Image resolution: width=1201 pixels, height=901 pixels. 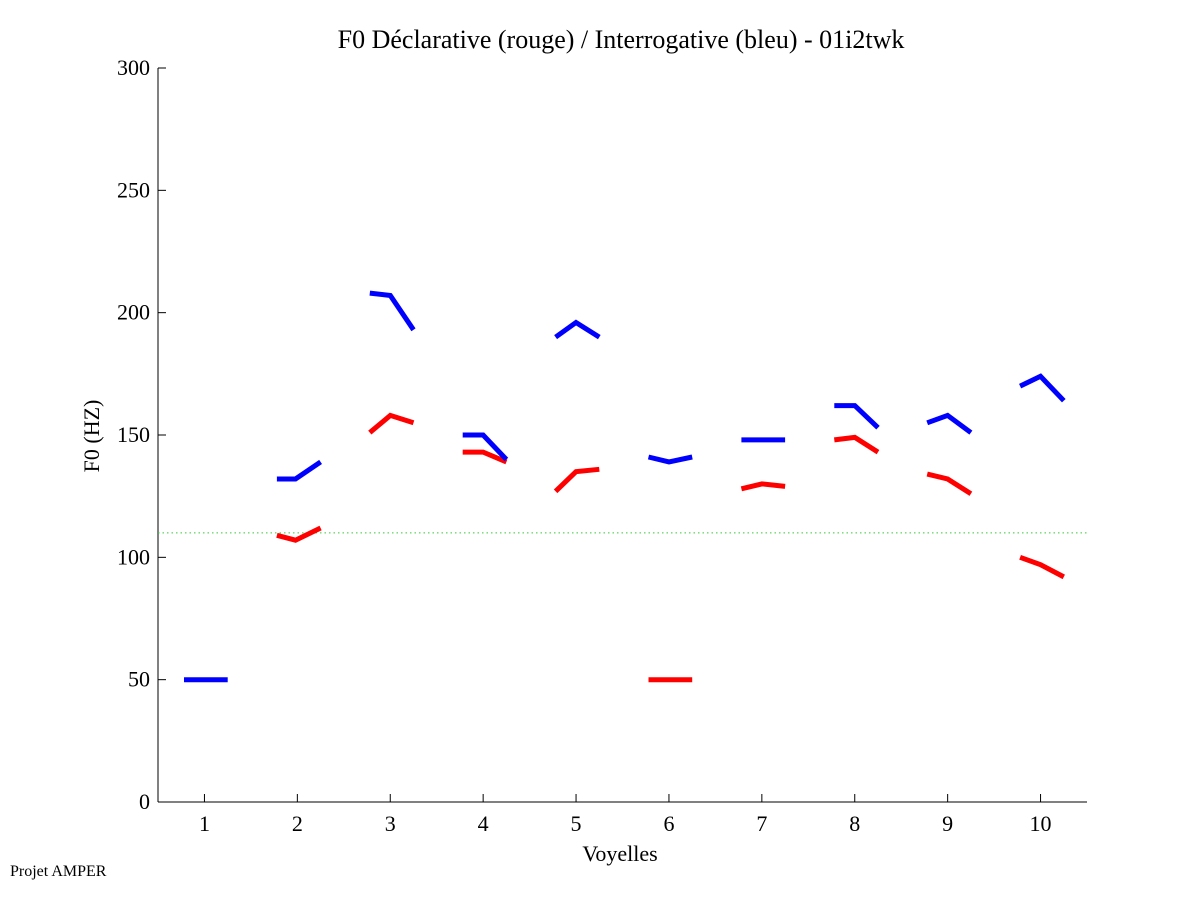 What do you see at coordinates (58, 871) in the screenshot?
I see `footer-credit: Projet AMPER` at bounding box center [58, 871].